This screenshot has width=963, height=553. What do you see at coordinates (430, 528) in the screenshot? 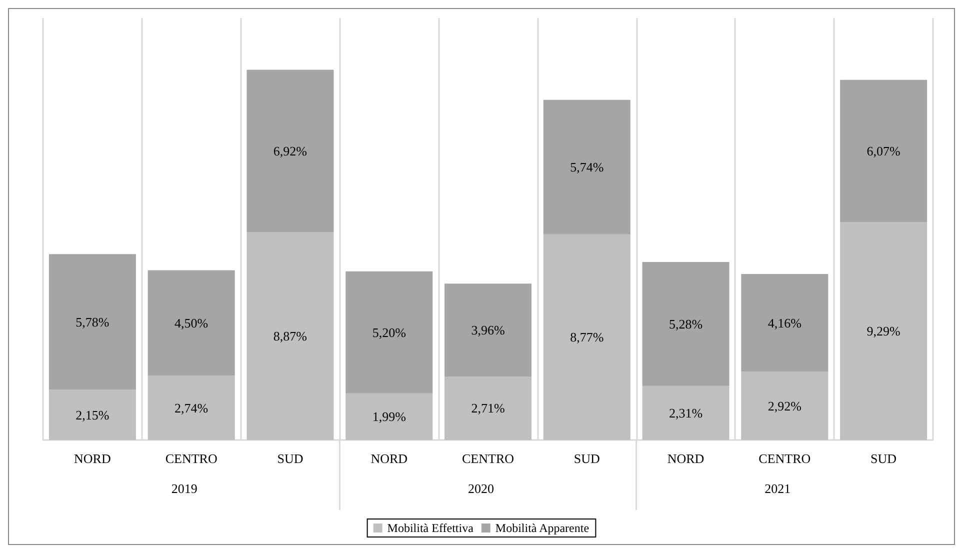
I see `legend-label: Mobilità Effettiva` at bounding box center [430, 528].